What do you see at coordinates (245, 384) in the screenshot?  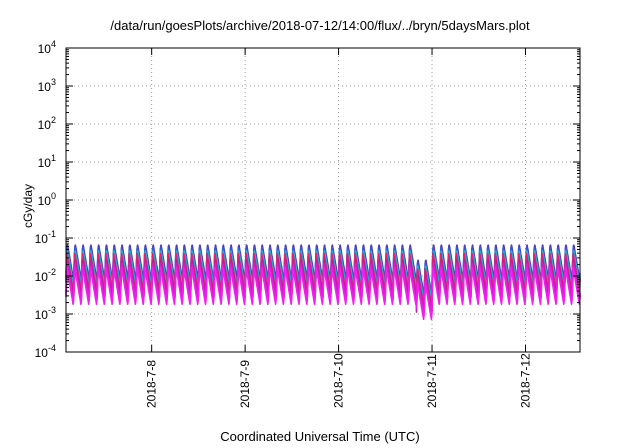 I see `x-tick-label: 2018-7-9` at bounding box center [245, 384].